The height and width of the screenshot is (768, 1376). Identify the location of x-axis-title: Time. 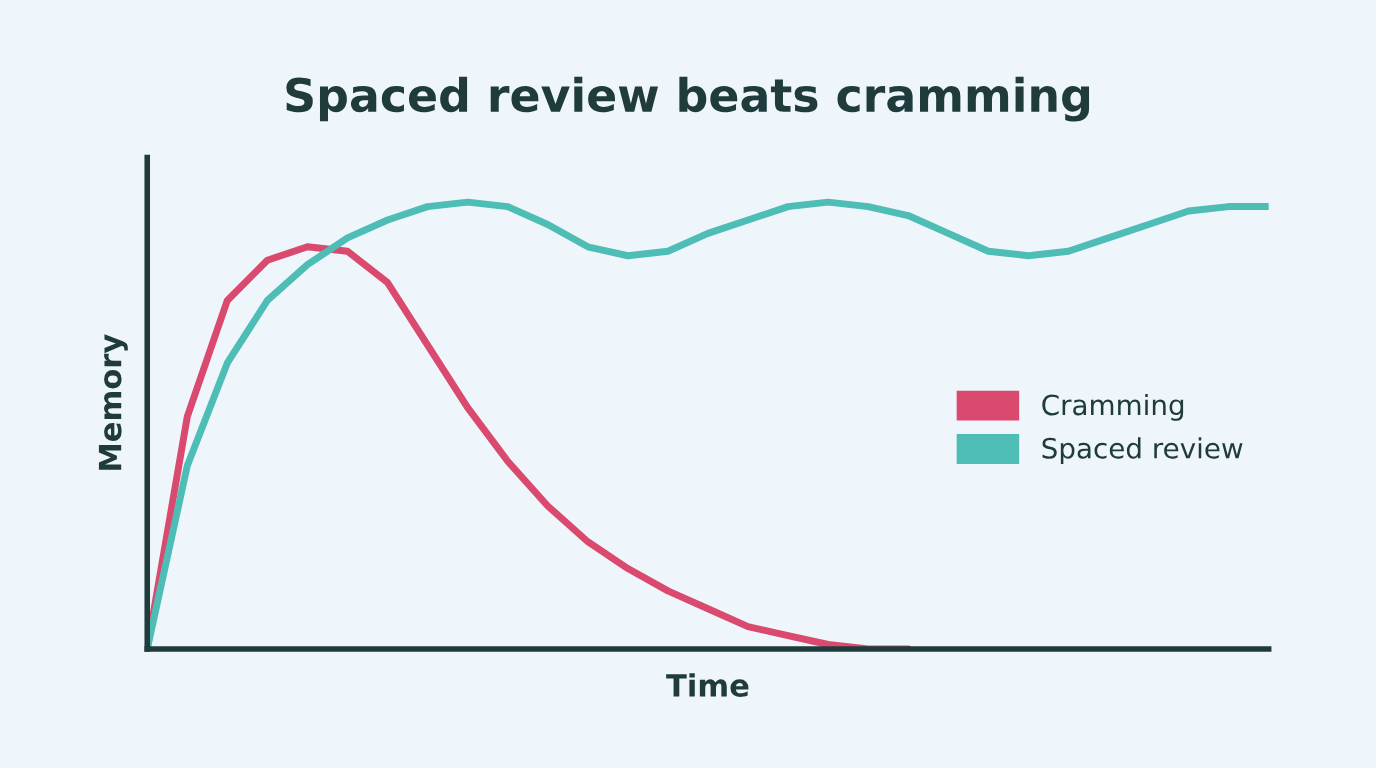
(707, 685).